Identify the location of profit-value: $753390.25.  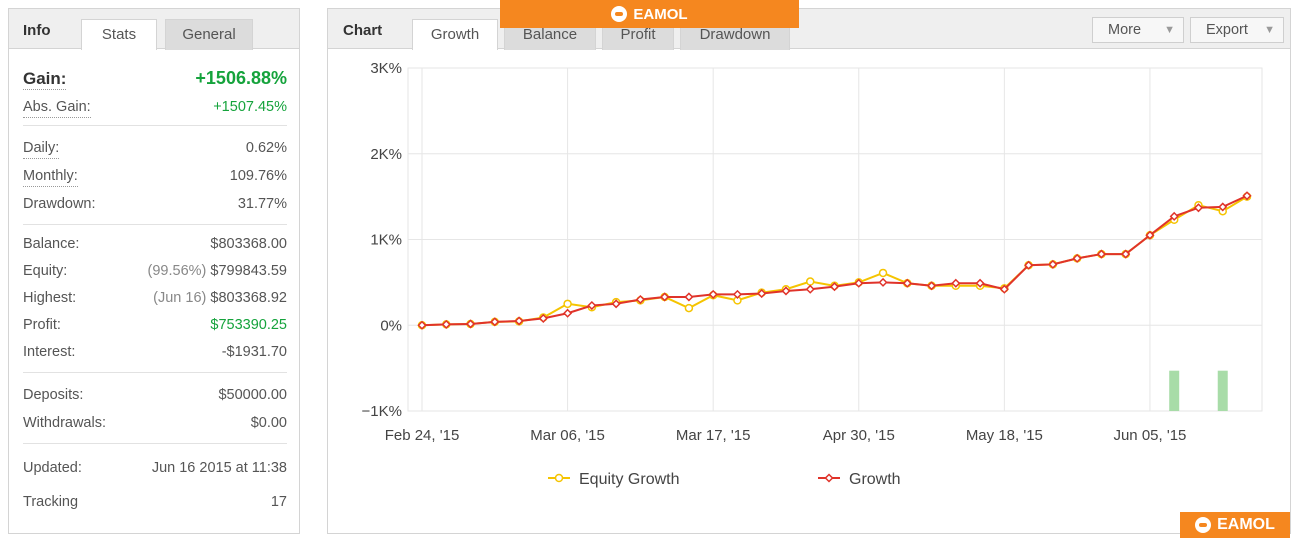
(248, 325).